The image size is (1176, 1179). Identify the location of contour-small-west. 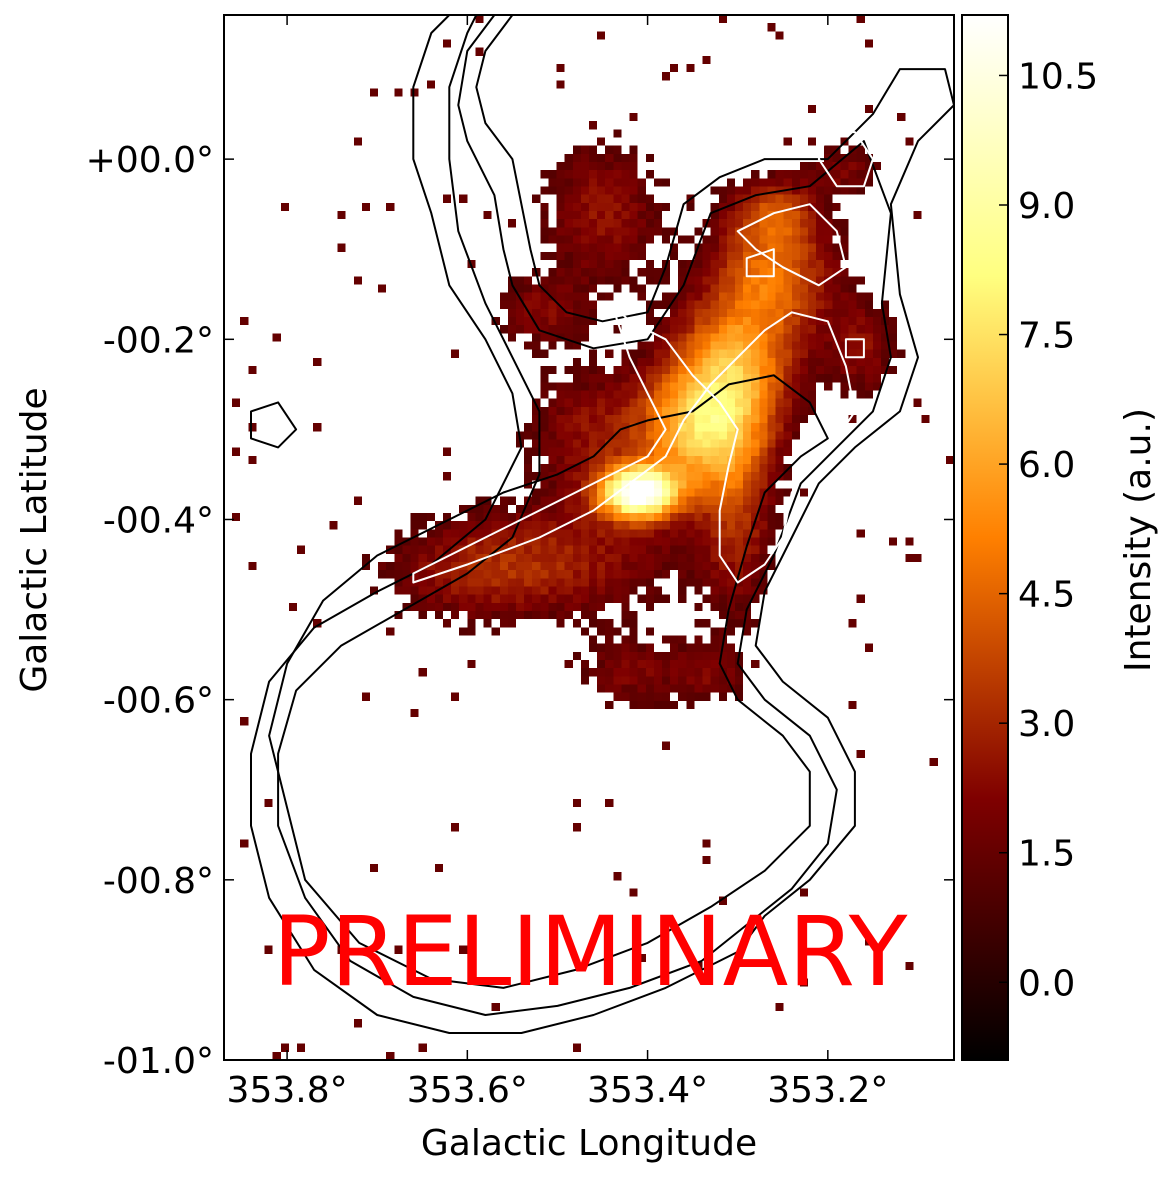
(274, 425).